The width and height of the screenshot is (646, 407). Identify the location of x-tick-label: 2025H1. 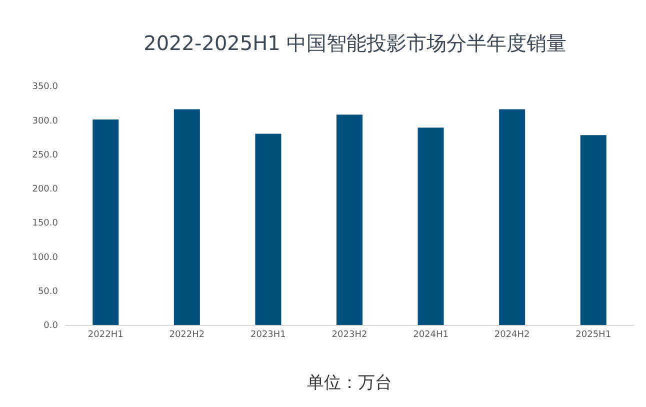
(594, 335).